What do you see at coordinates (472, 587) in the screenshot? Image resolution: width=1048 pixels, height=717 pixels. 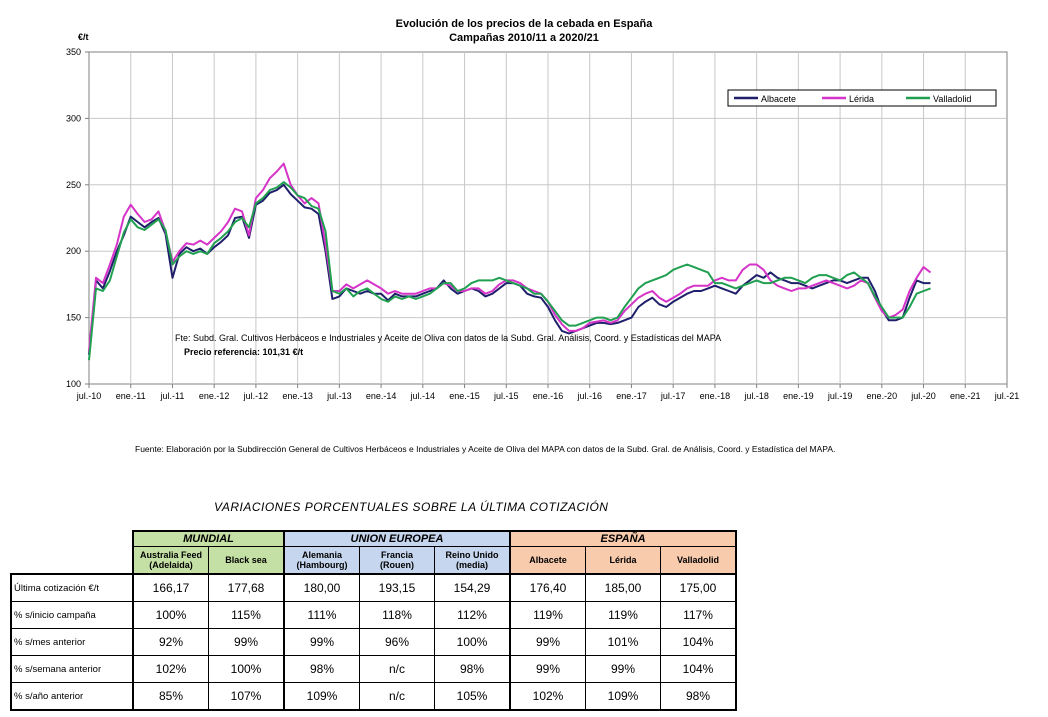 I see `table-cell: 154,29` at bounding box center [472, 587].